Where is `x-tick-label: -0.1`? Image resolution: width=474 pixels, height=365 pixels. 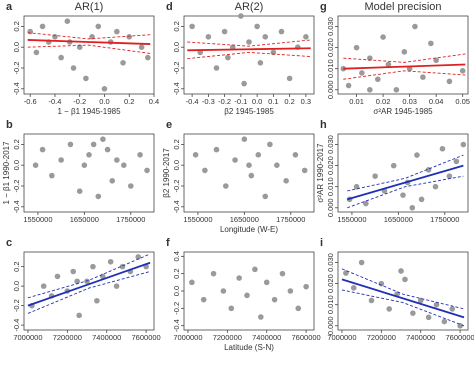 x-tick-label: -0.1 is located at coordinates (240, 101).